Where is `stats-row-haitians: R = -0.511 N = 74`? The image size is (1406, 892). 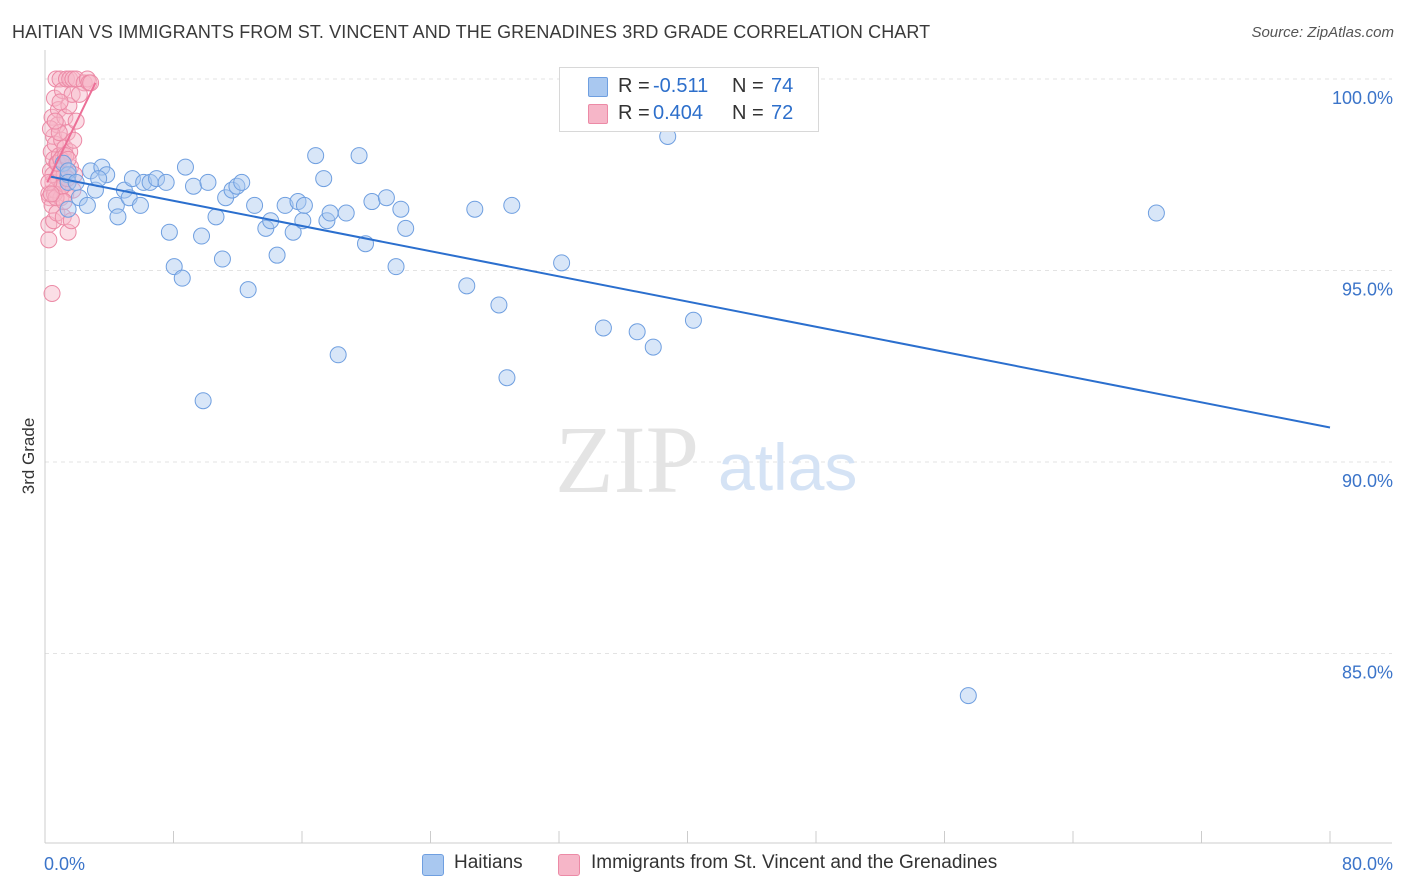 stats-row-haitians: R = -0.511 N = 74 is located at coordinates (689, 87).